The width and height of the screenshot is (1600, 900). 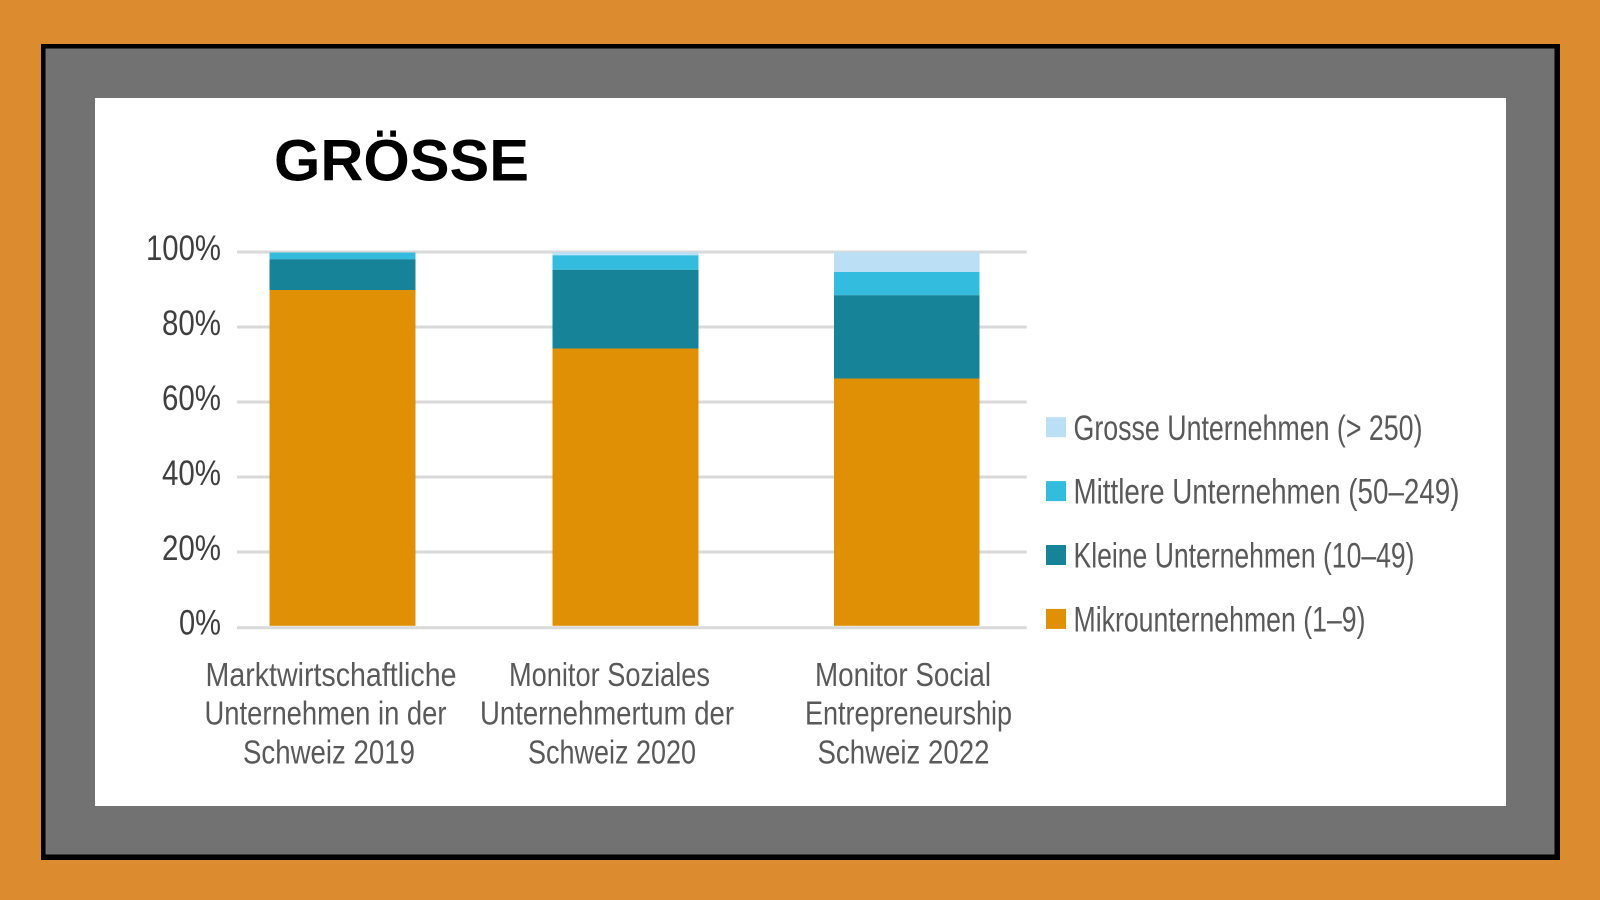 I want to click on svg-text: Schweiz 2022, so click(x=904, y=752).